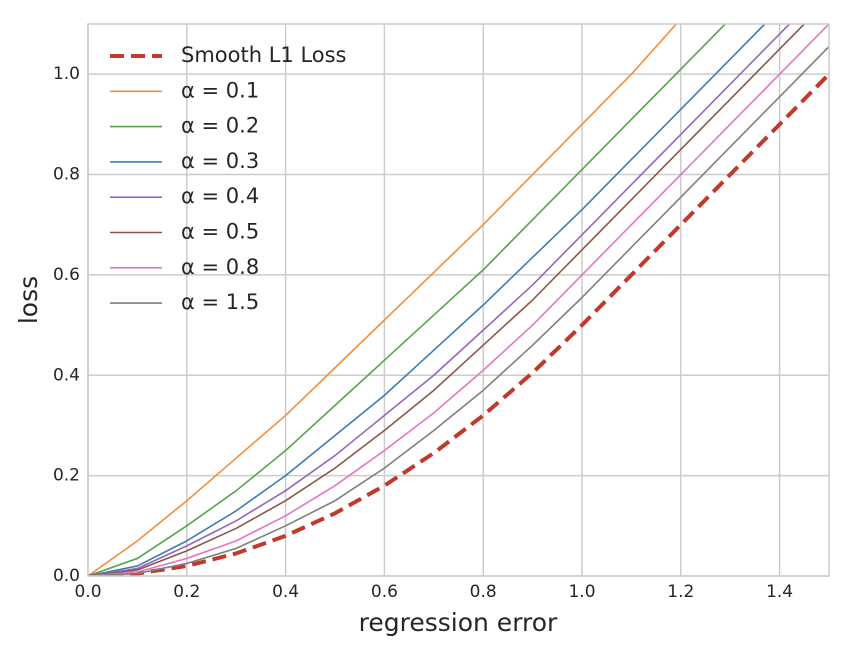 The image size is (846, 656). Describe the element at coordinates (581, 592) in the screenshot. I see `x-tick-label: 1.0` at that location.